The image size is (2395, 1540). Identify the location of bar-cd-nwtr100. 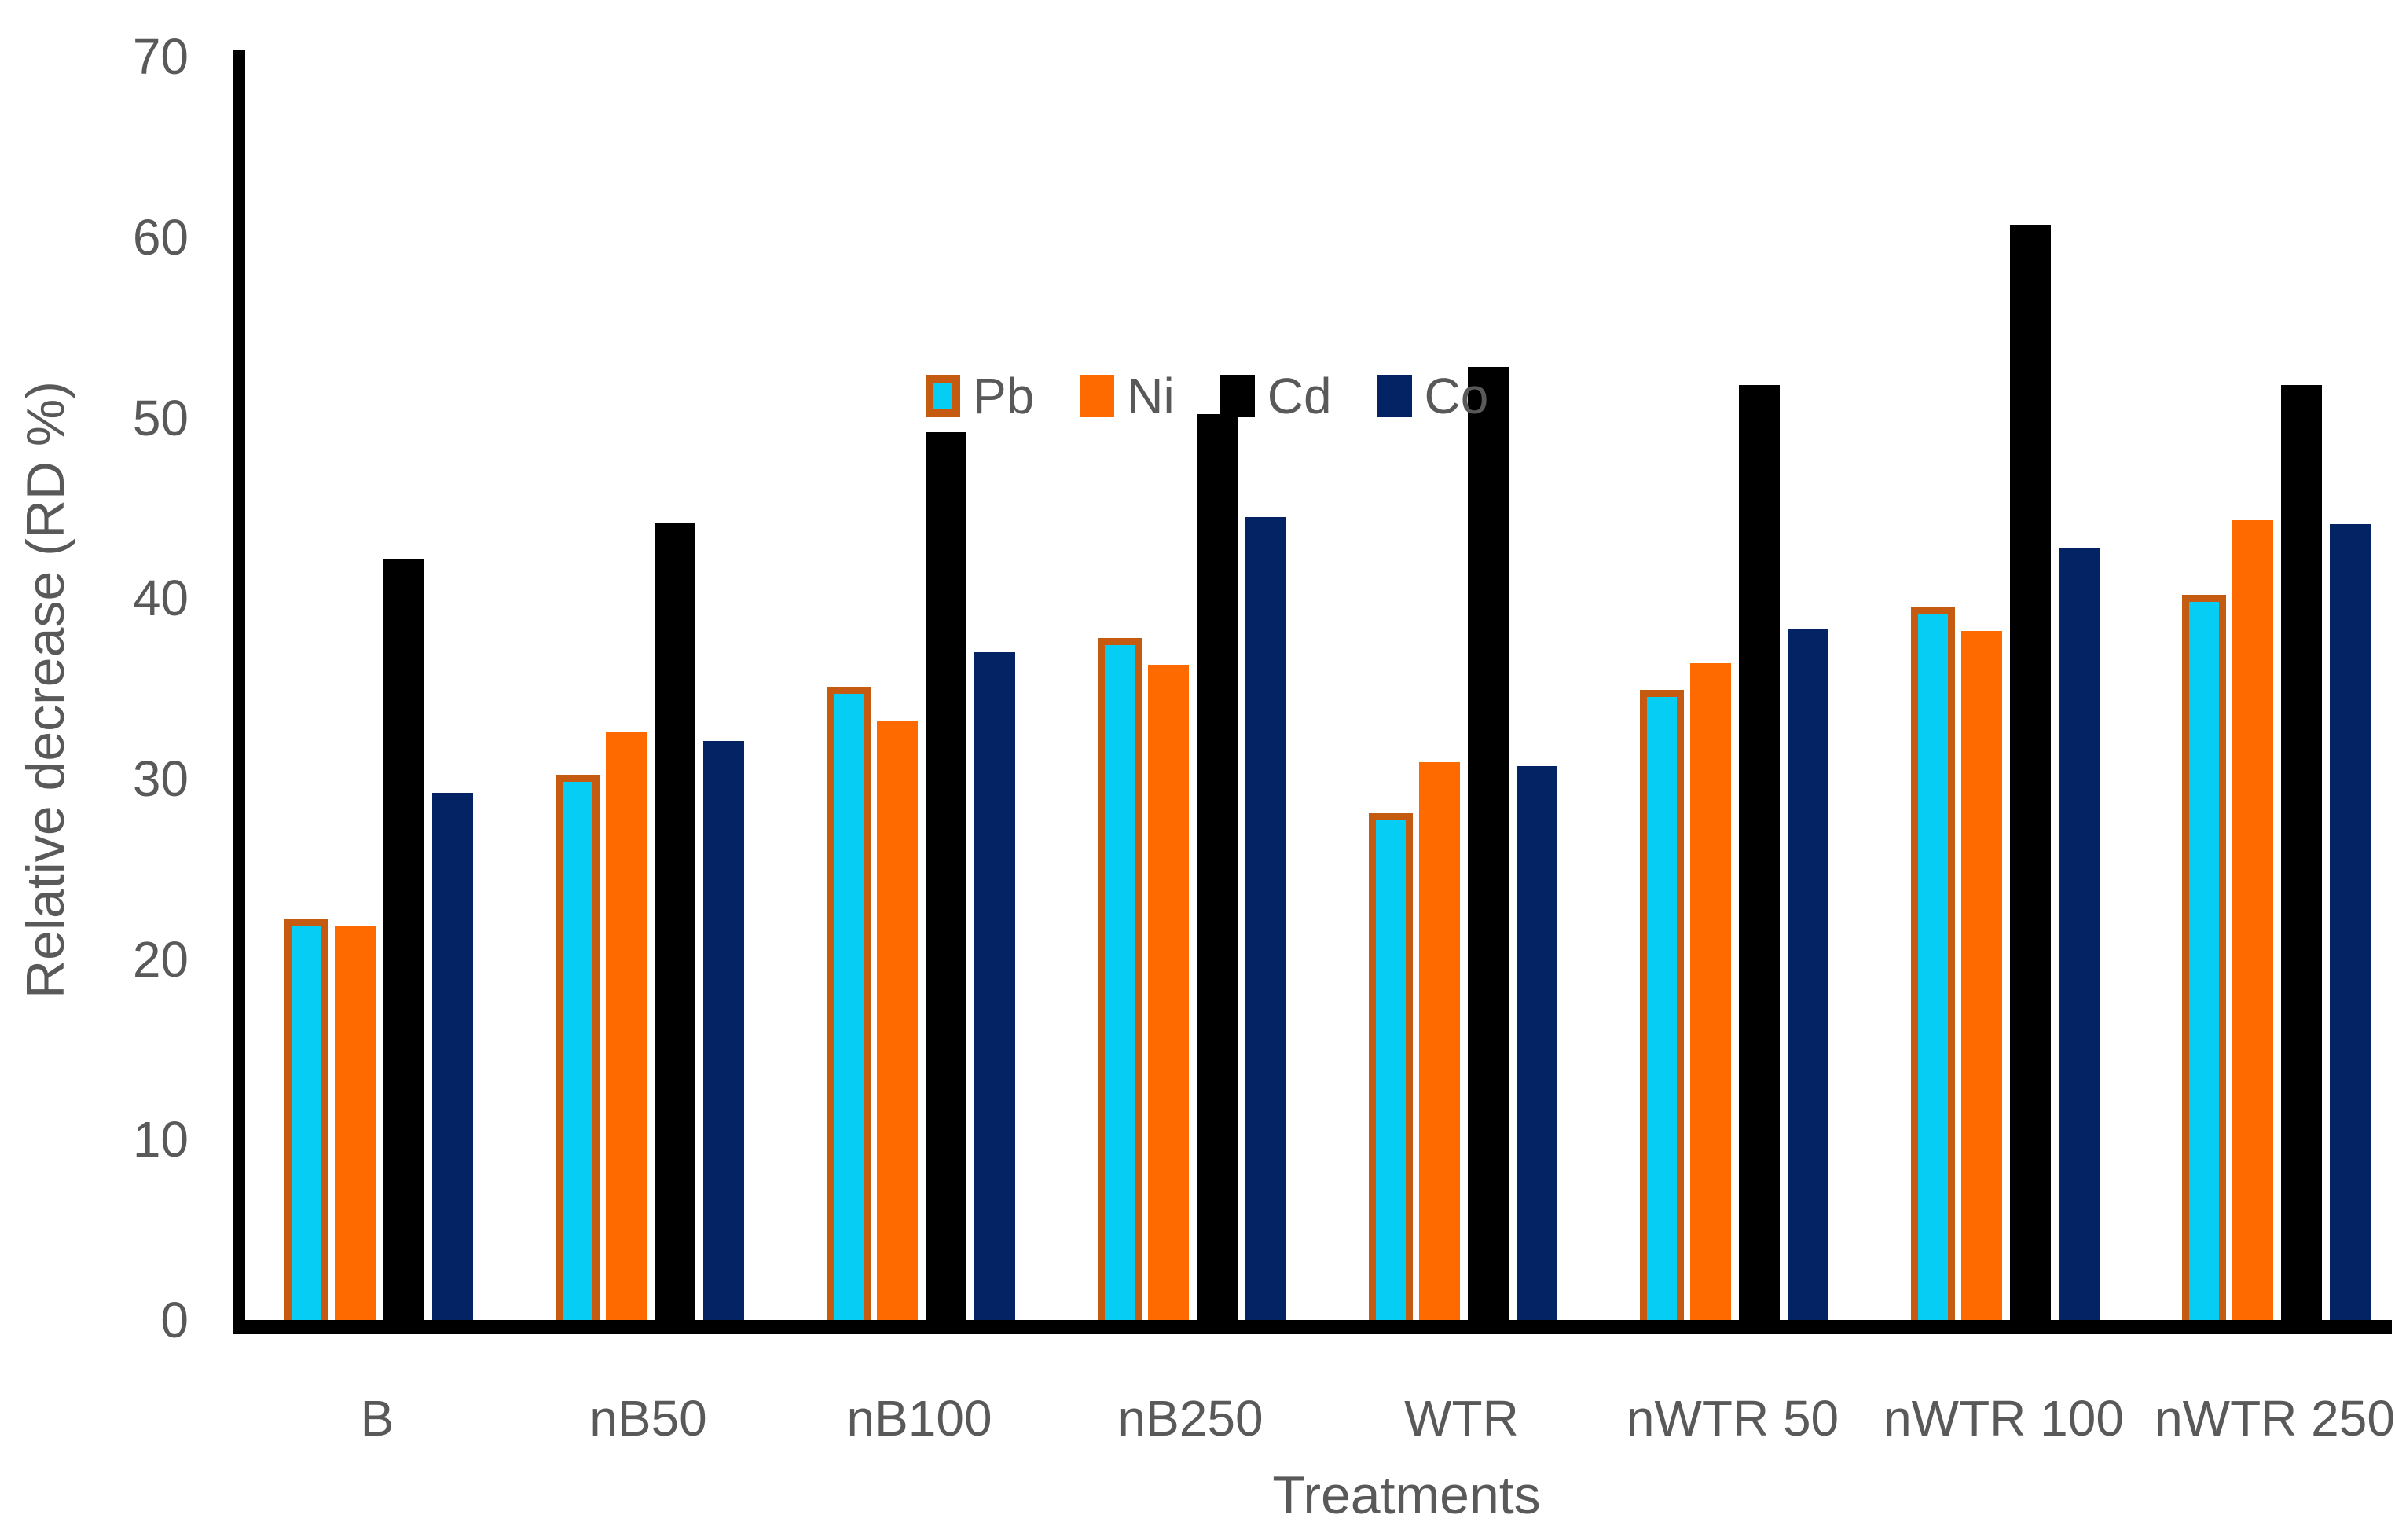
(2030, 772).